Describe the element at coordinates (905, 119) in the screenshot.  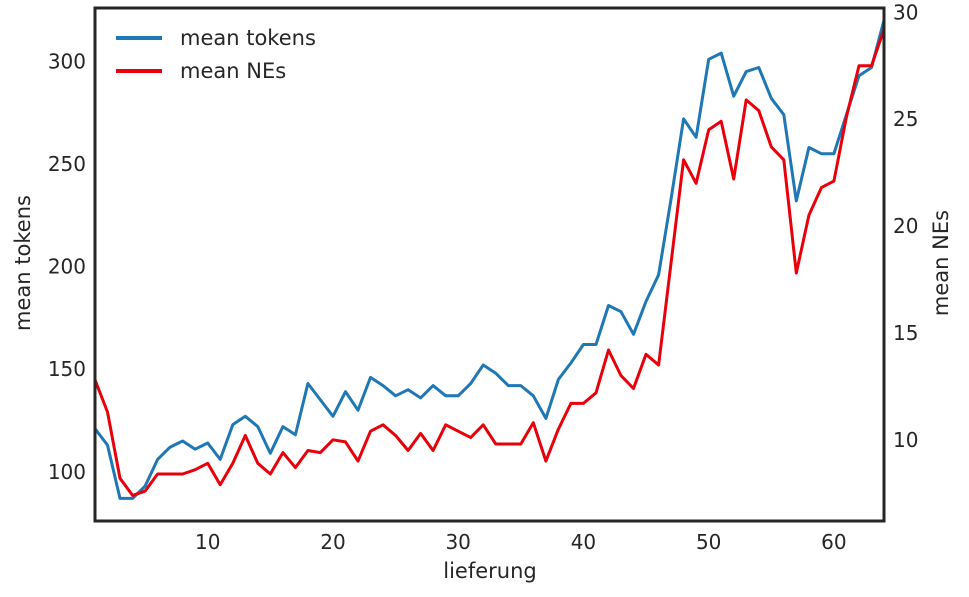
I see `right-y-tick-label: 25` at that location.